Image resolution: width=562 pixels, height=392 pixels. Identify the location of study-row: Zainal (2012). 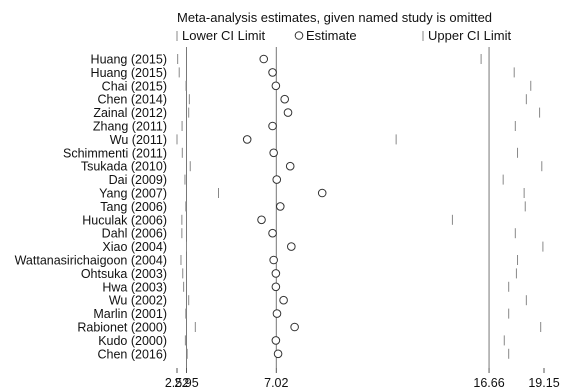
(317, 113).